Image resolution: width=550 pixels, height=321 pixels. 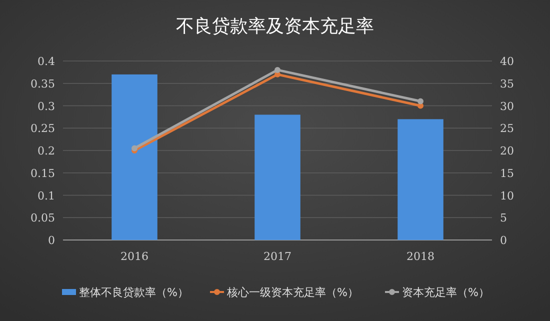 What do you see at coordinates (42, 218) in the screenshot?
I see `y-tick-label: 0.05` at bounding box center [42, 218].